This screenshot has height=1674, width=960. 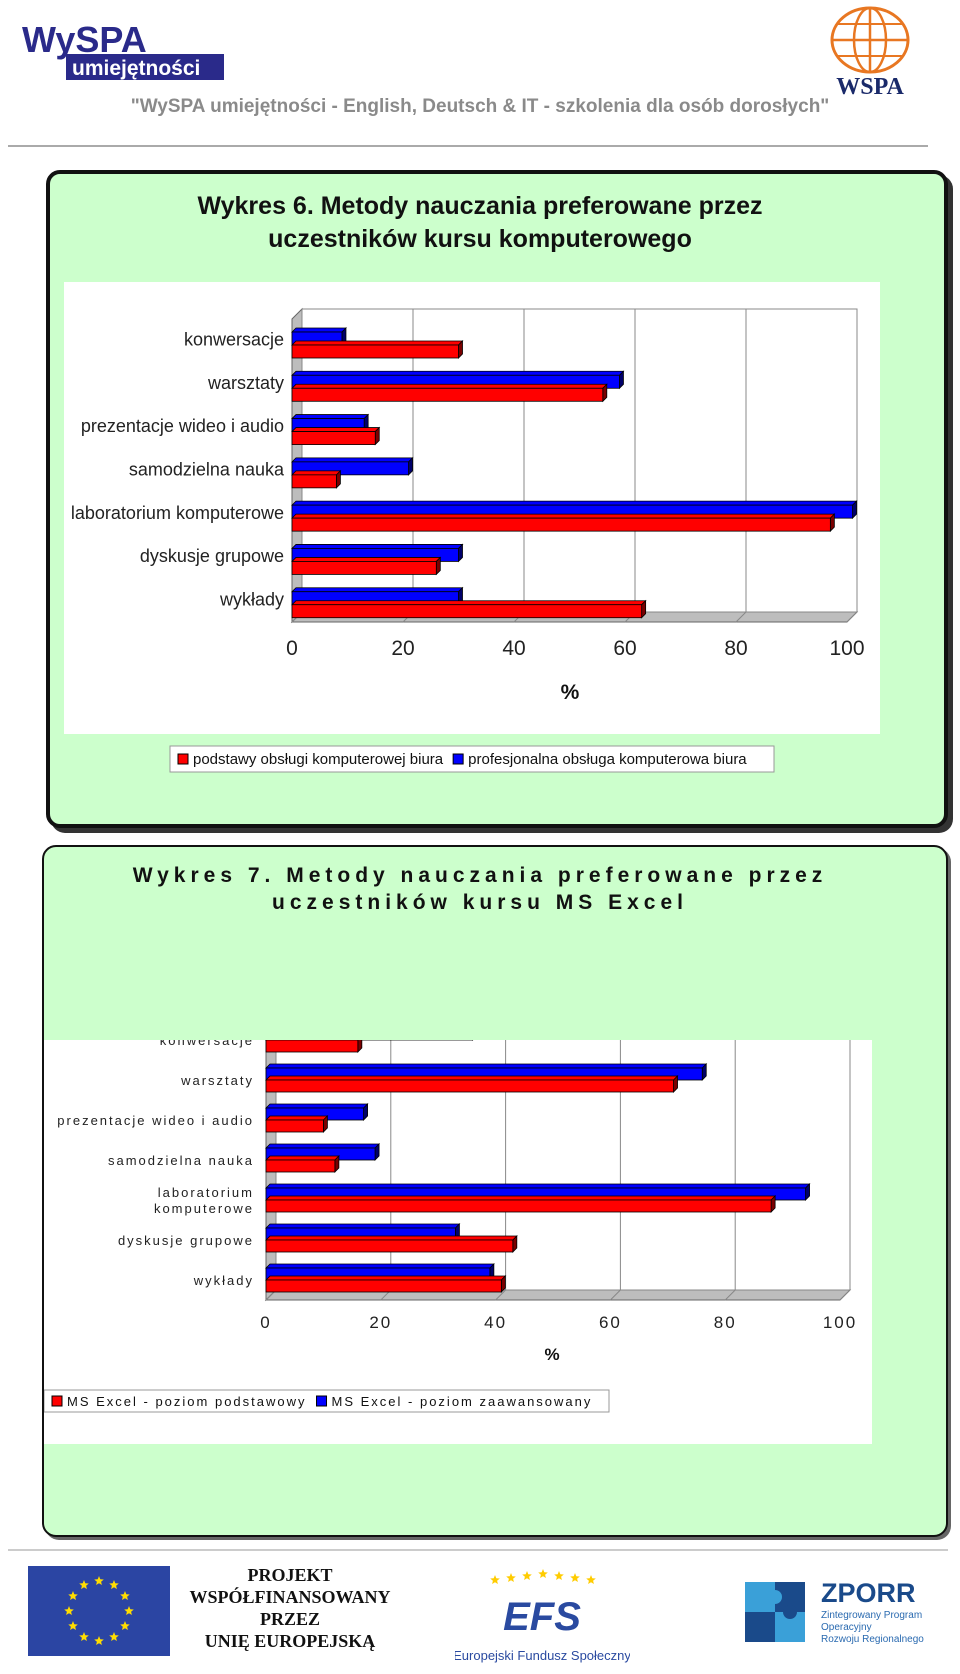 What do you see at coordinates (318, 759) in the screenshot?
I see `legend-label: podstawy obsługi komputerowej biura` at bounding box center [318, 759].